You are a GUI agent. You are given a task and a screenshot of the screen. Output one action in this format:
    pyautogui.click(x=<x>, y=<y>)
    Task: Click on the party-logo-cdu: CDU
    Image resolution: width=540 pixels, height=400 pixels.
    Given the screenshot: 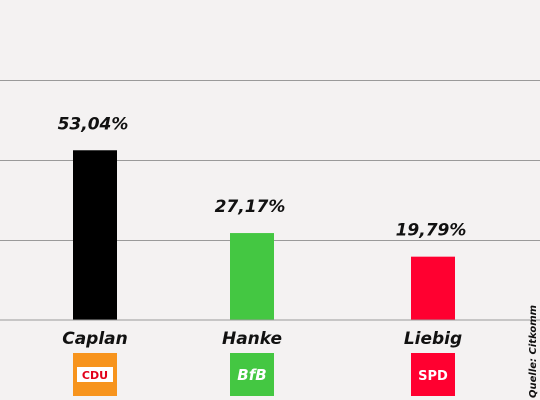 What is the action you would take?
    pyautogui.click(x=95, y=374)
    